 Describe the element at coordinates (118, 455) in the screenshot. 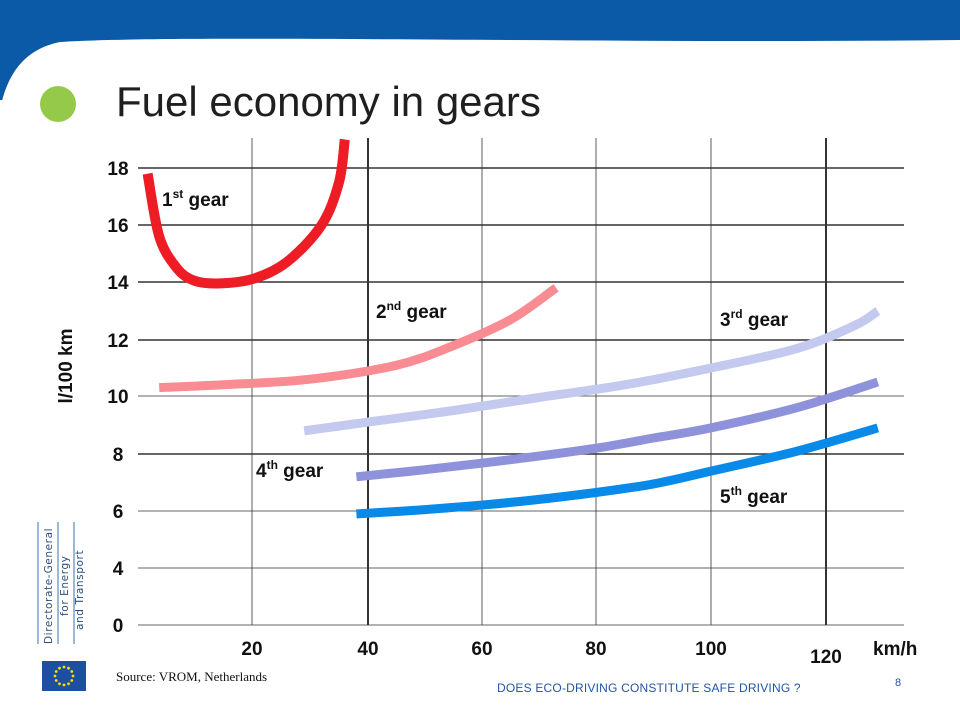

I see `y-tick-label: 8` at that location.